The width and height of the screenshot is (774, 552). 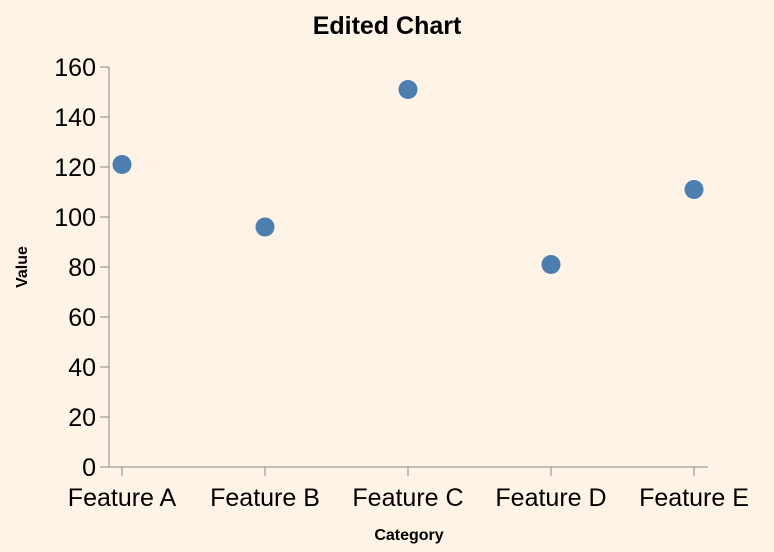 I want to click on y-tick-label: 60, so click(x=82, y=318).